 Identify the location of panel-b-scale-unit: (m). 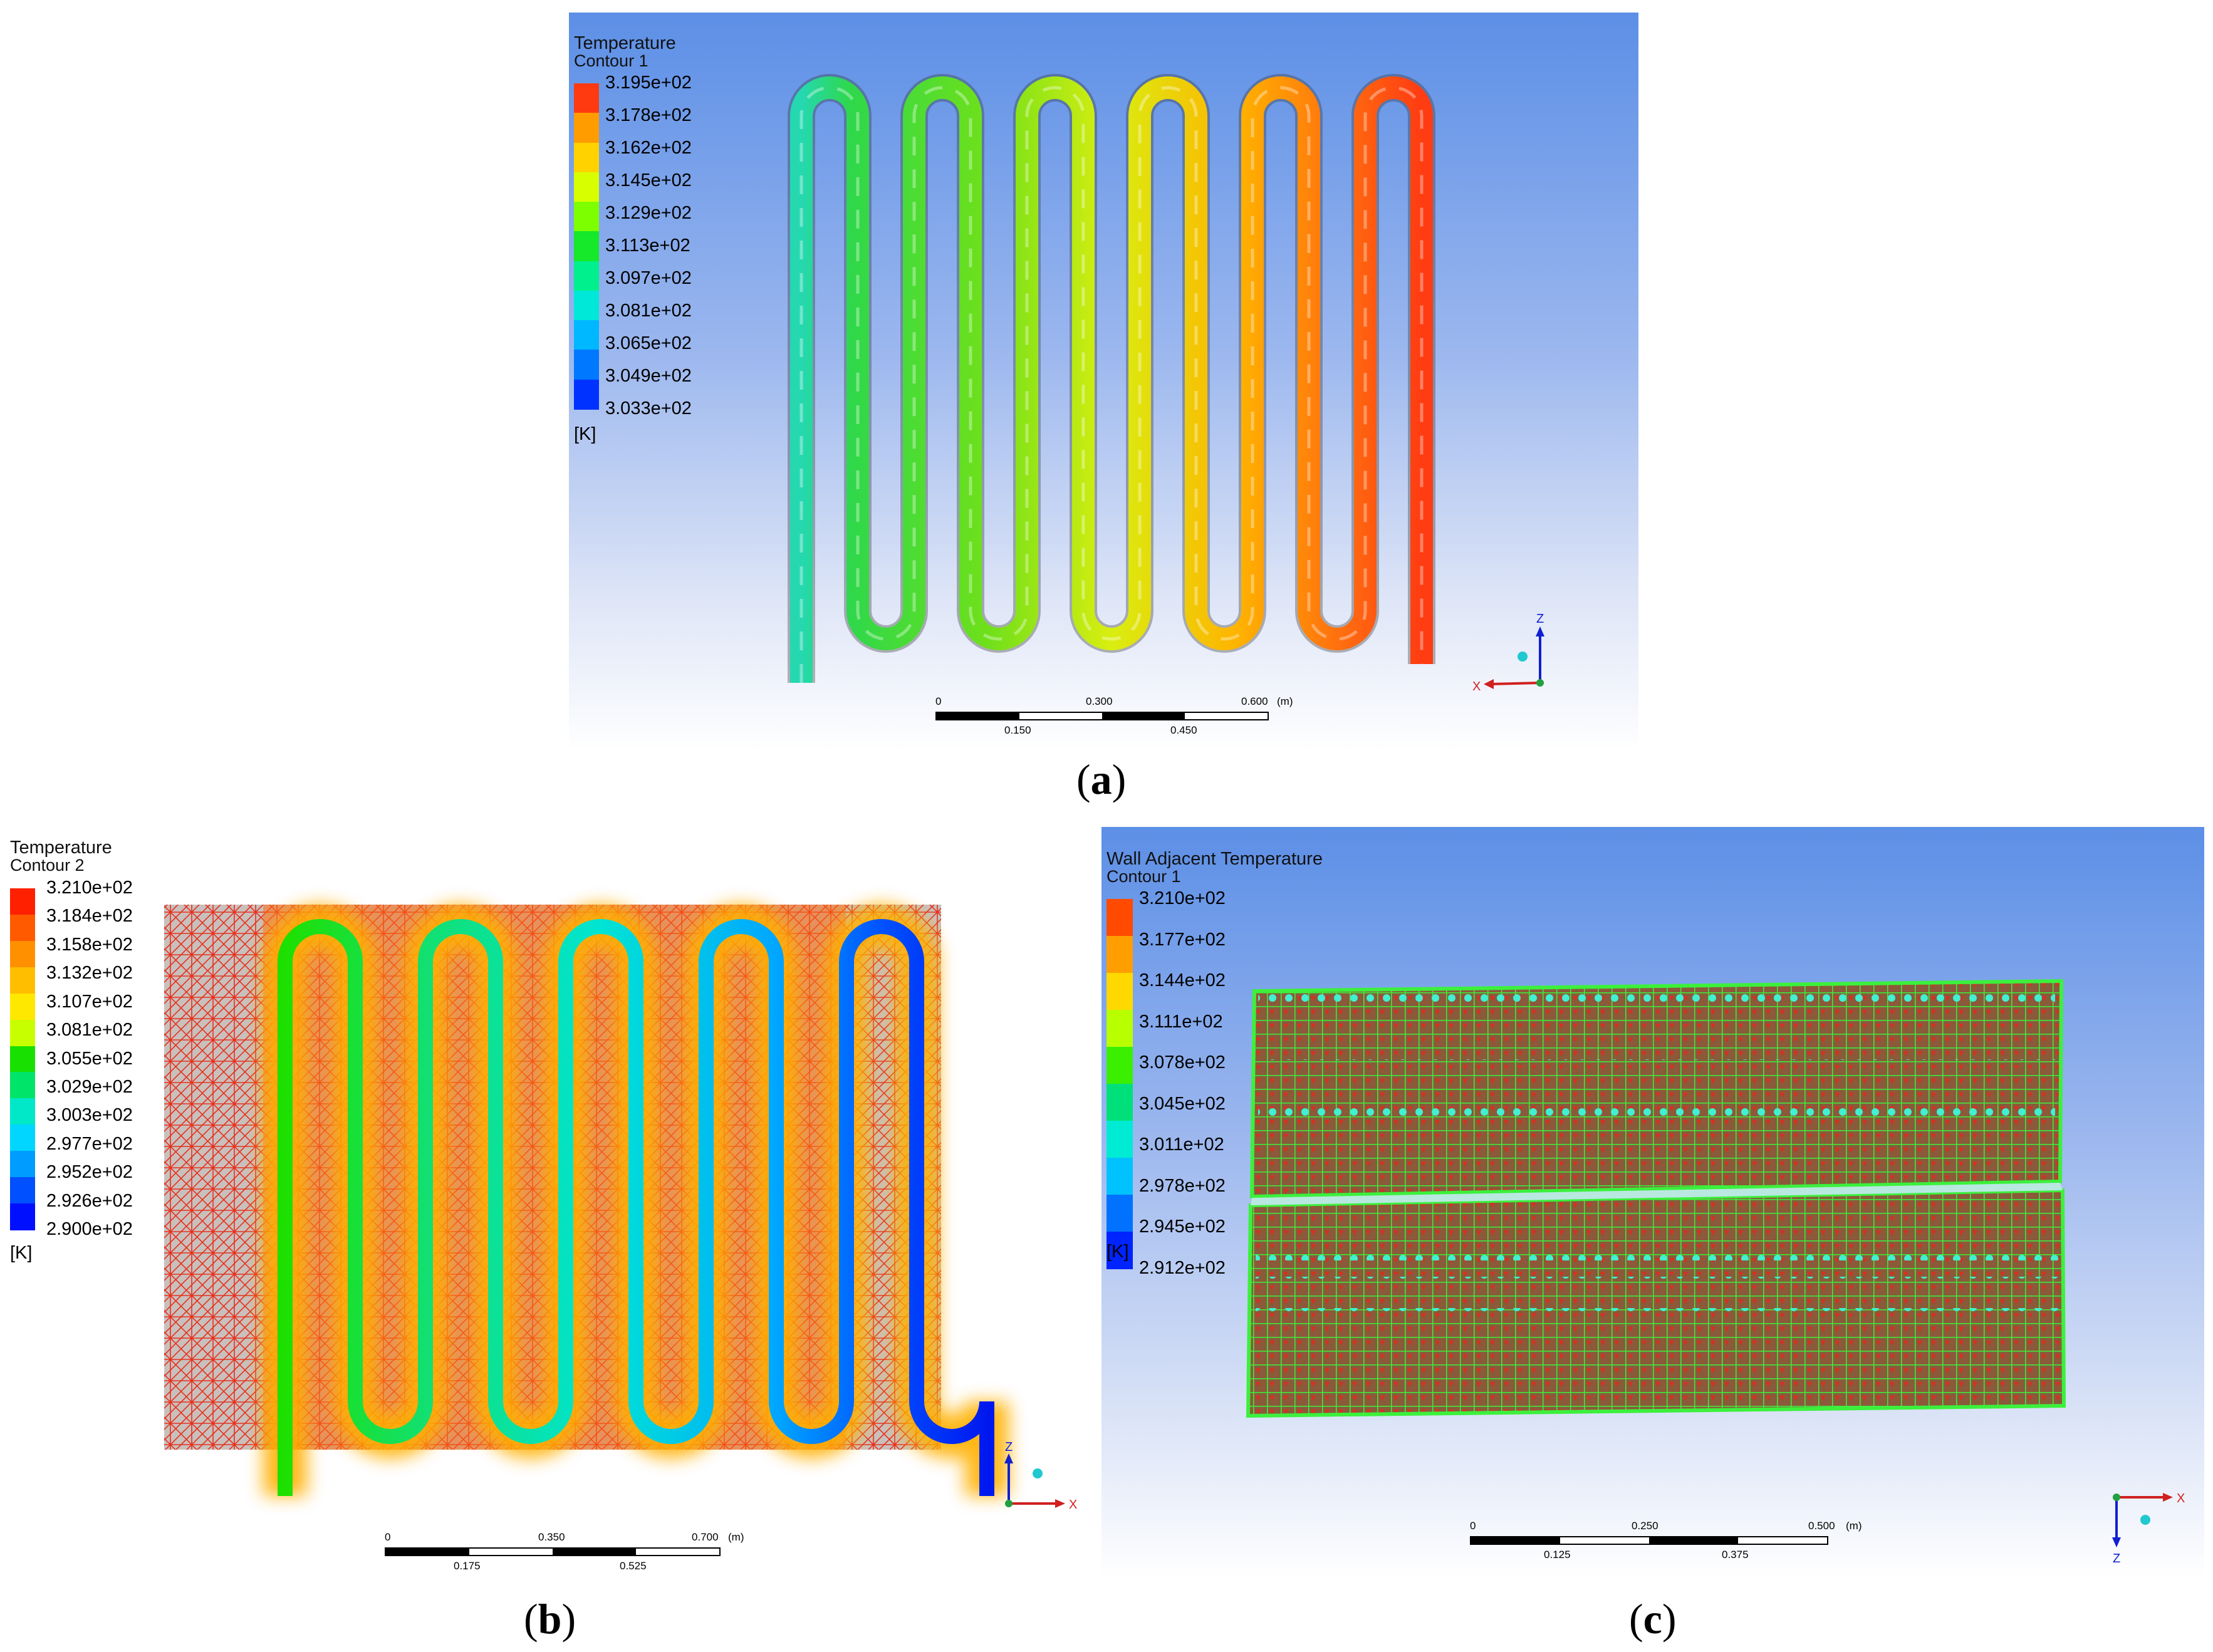
(736, 1537).